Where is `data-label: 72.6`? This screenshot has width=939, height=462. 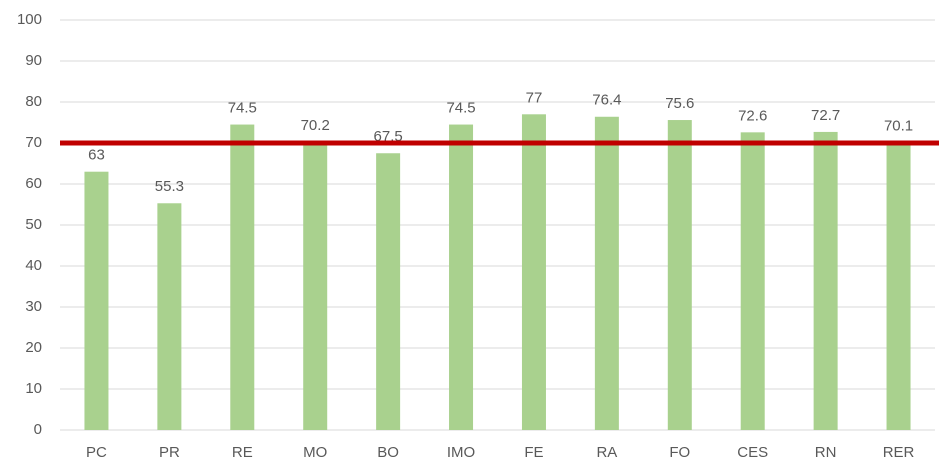
data-label: 72.6 is located at coordinates (752, 115).